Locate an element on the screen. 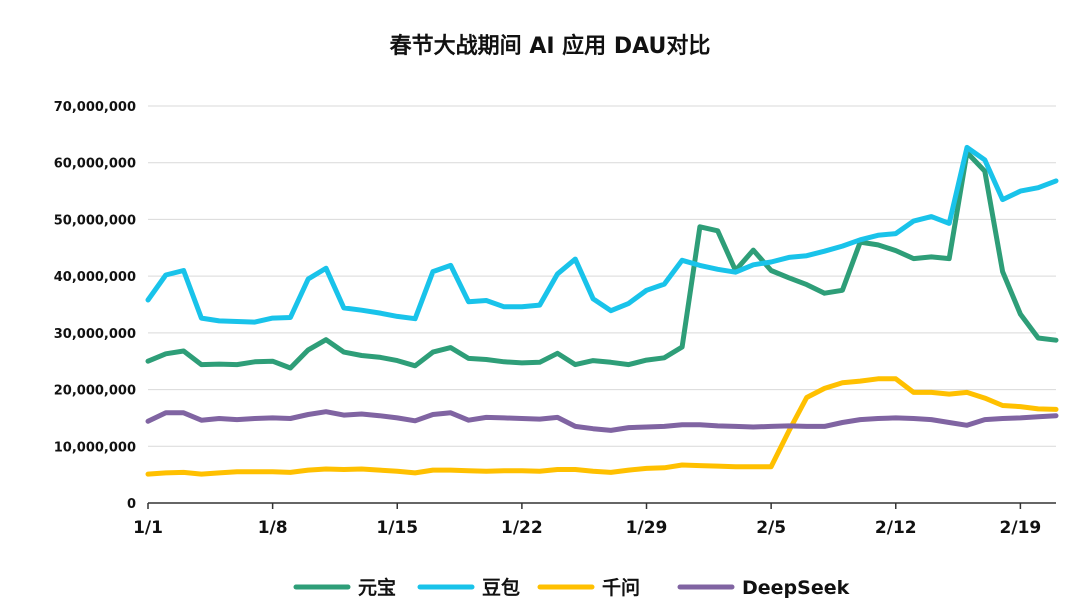 This screenshot has height=607, width=1080. x-axis-tick-labels: 1/1 1/8 1/15 1/22 1/29 2/5 2/12 2/19 is located at coordinates (587, 528).